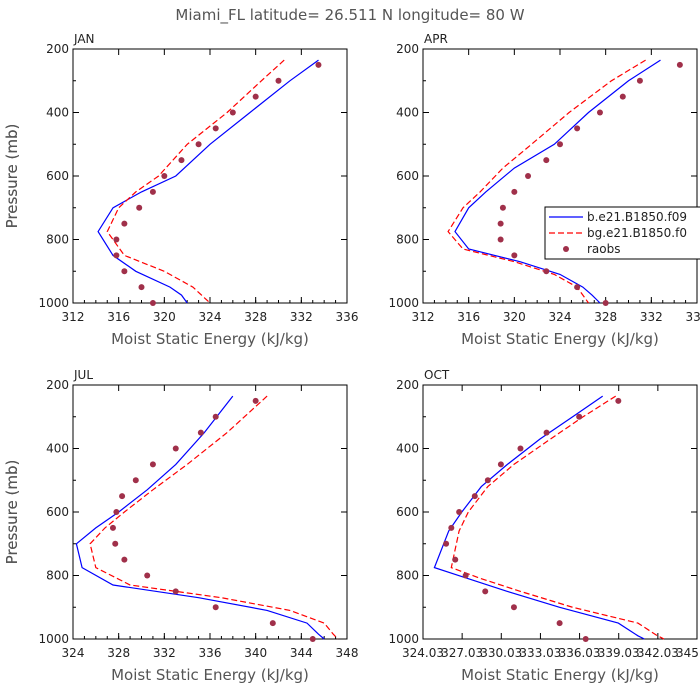  I want to click on x-tick-label: 340, so click(255, 653).